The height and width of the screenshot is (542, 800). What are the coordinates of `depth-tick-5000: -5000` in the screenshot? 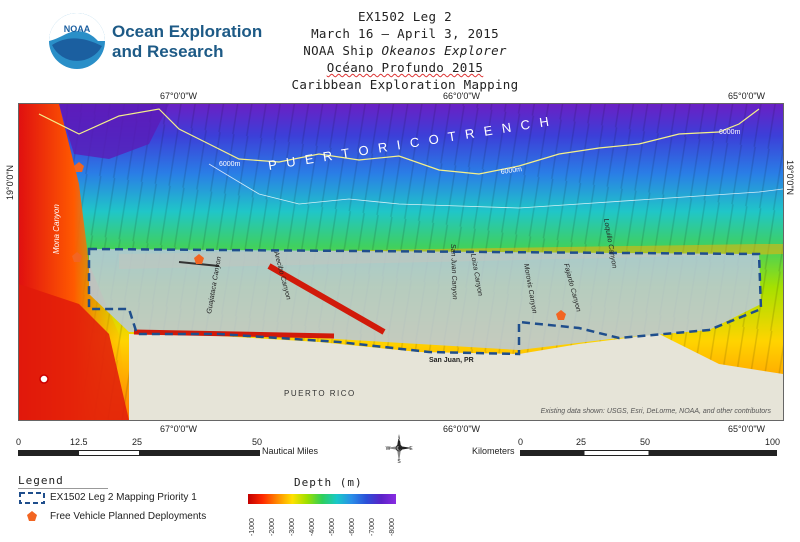 It's located at (332, 527).